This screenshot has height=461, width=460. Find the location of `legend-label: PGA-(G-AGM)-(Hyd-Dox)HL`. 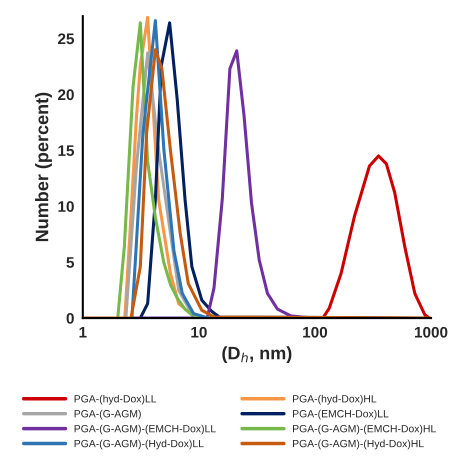

legend-label: PGA-(G-AGM)-(Hyd-Dox)HL is located at coordinates (358, 445).